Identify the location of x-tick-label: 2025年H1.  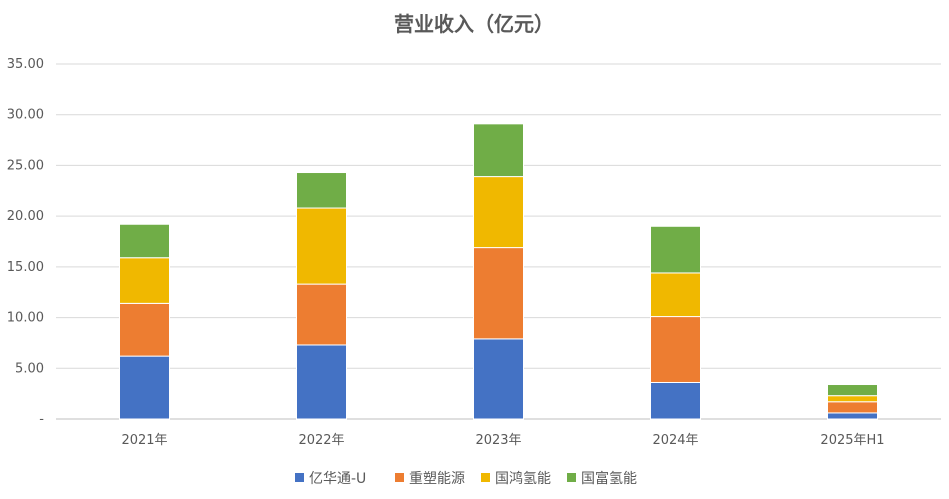
(852, 440).